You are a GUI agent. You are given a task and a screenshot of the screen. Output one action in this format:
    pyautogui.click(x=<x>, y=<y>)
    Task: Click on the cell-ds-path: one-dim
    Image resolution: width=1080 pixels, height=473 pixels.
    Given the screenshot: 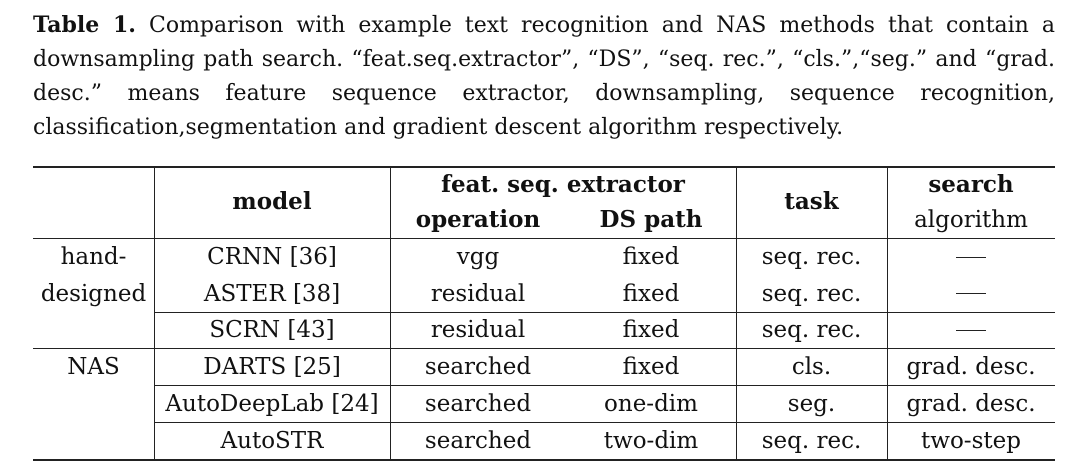 What is the action you would take?
    pyautogui.click(x=651, y=404)
    